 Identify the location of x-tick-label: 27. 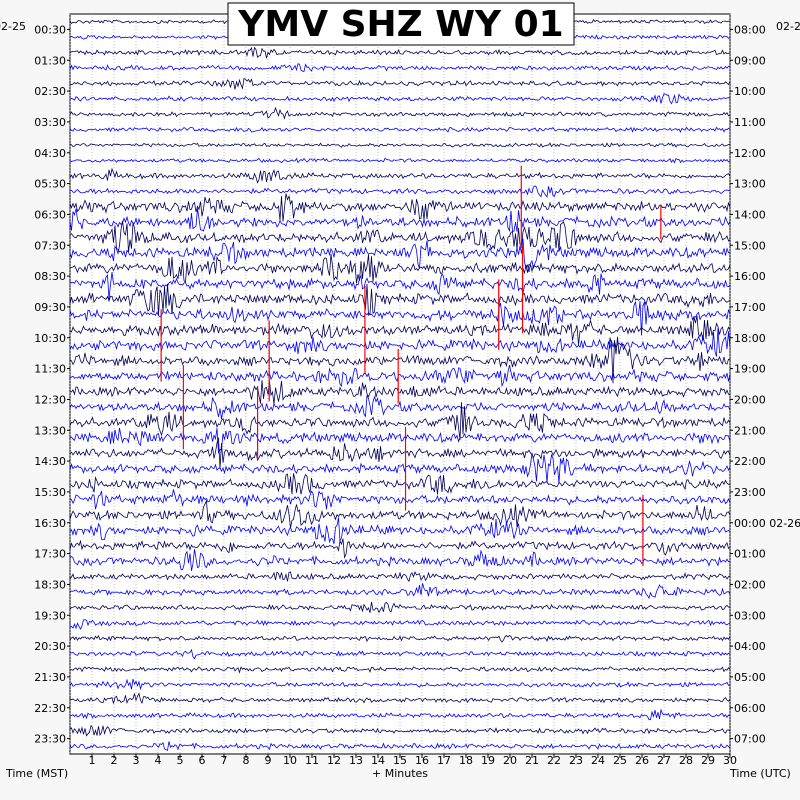
(664, 760).